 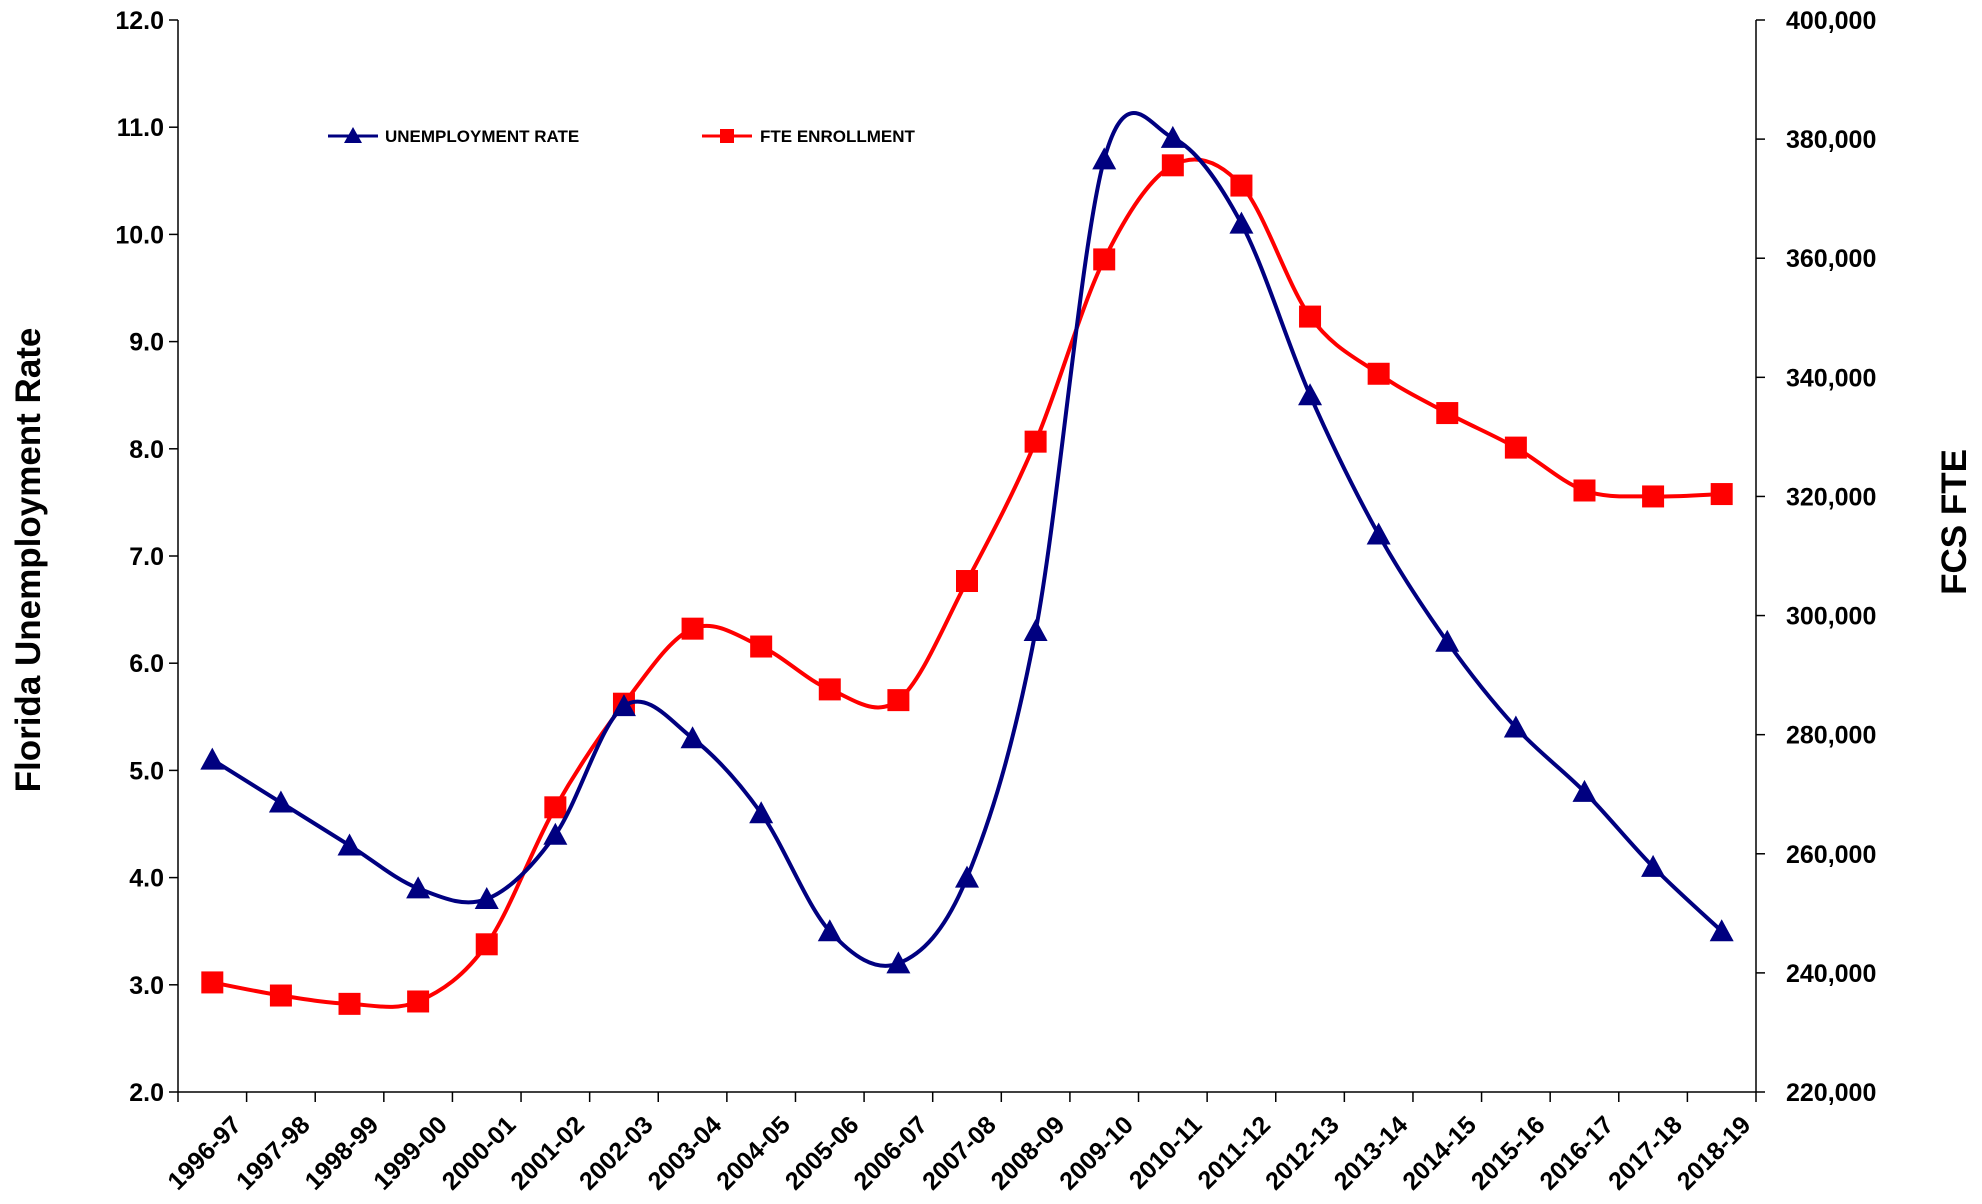 I want to click on right-tick-label: 320,000, so click(x=1831, y=497).